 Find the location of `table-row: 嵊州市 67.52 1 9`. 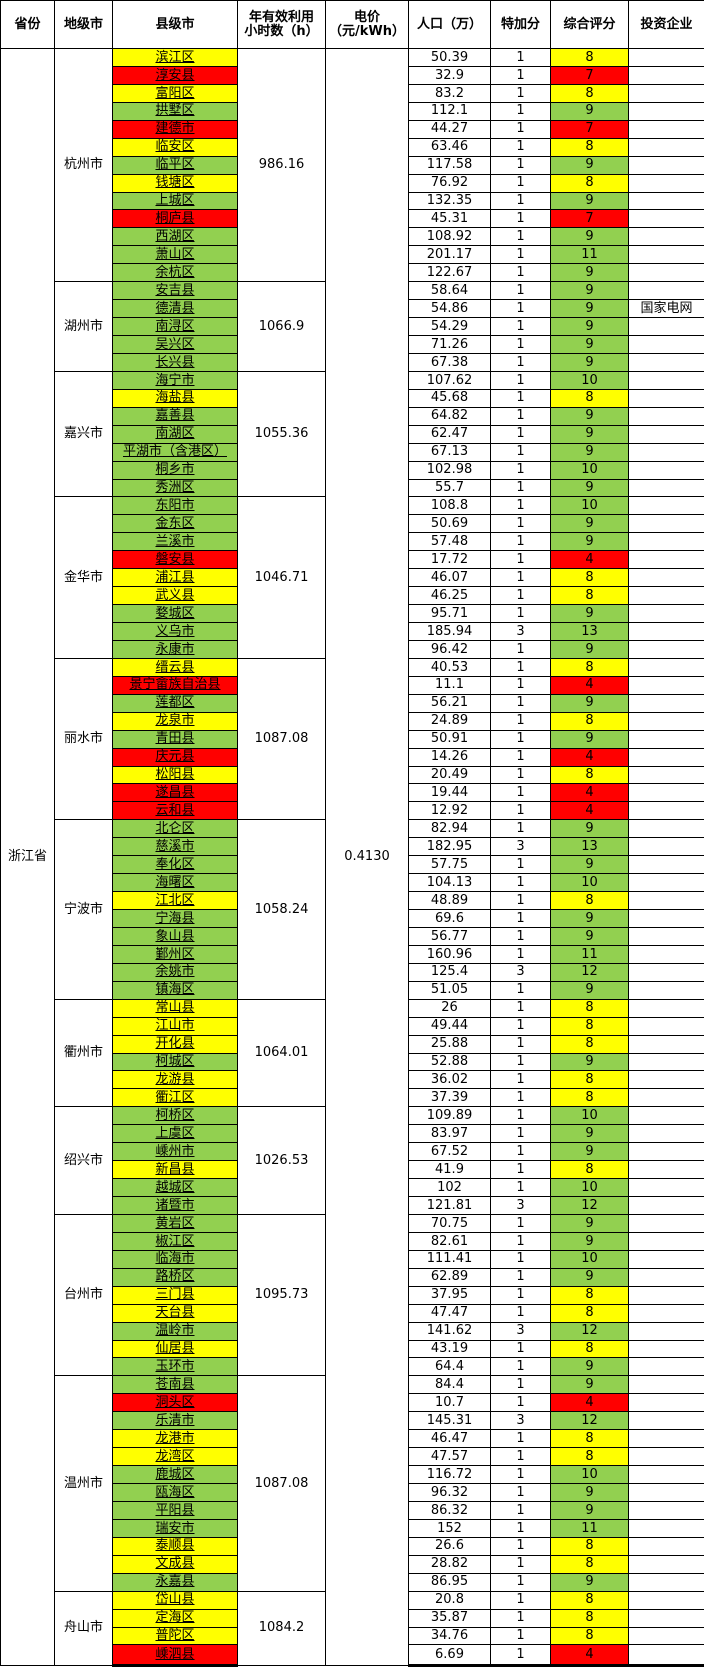

table-row: 嵊州市 67.52 1 9 is located at coordinates (352, 1152).